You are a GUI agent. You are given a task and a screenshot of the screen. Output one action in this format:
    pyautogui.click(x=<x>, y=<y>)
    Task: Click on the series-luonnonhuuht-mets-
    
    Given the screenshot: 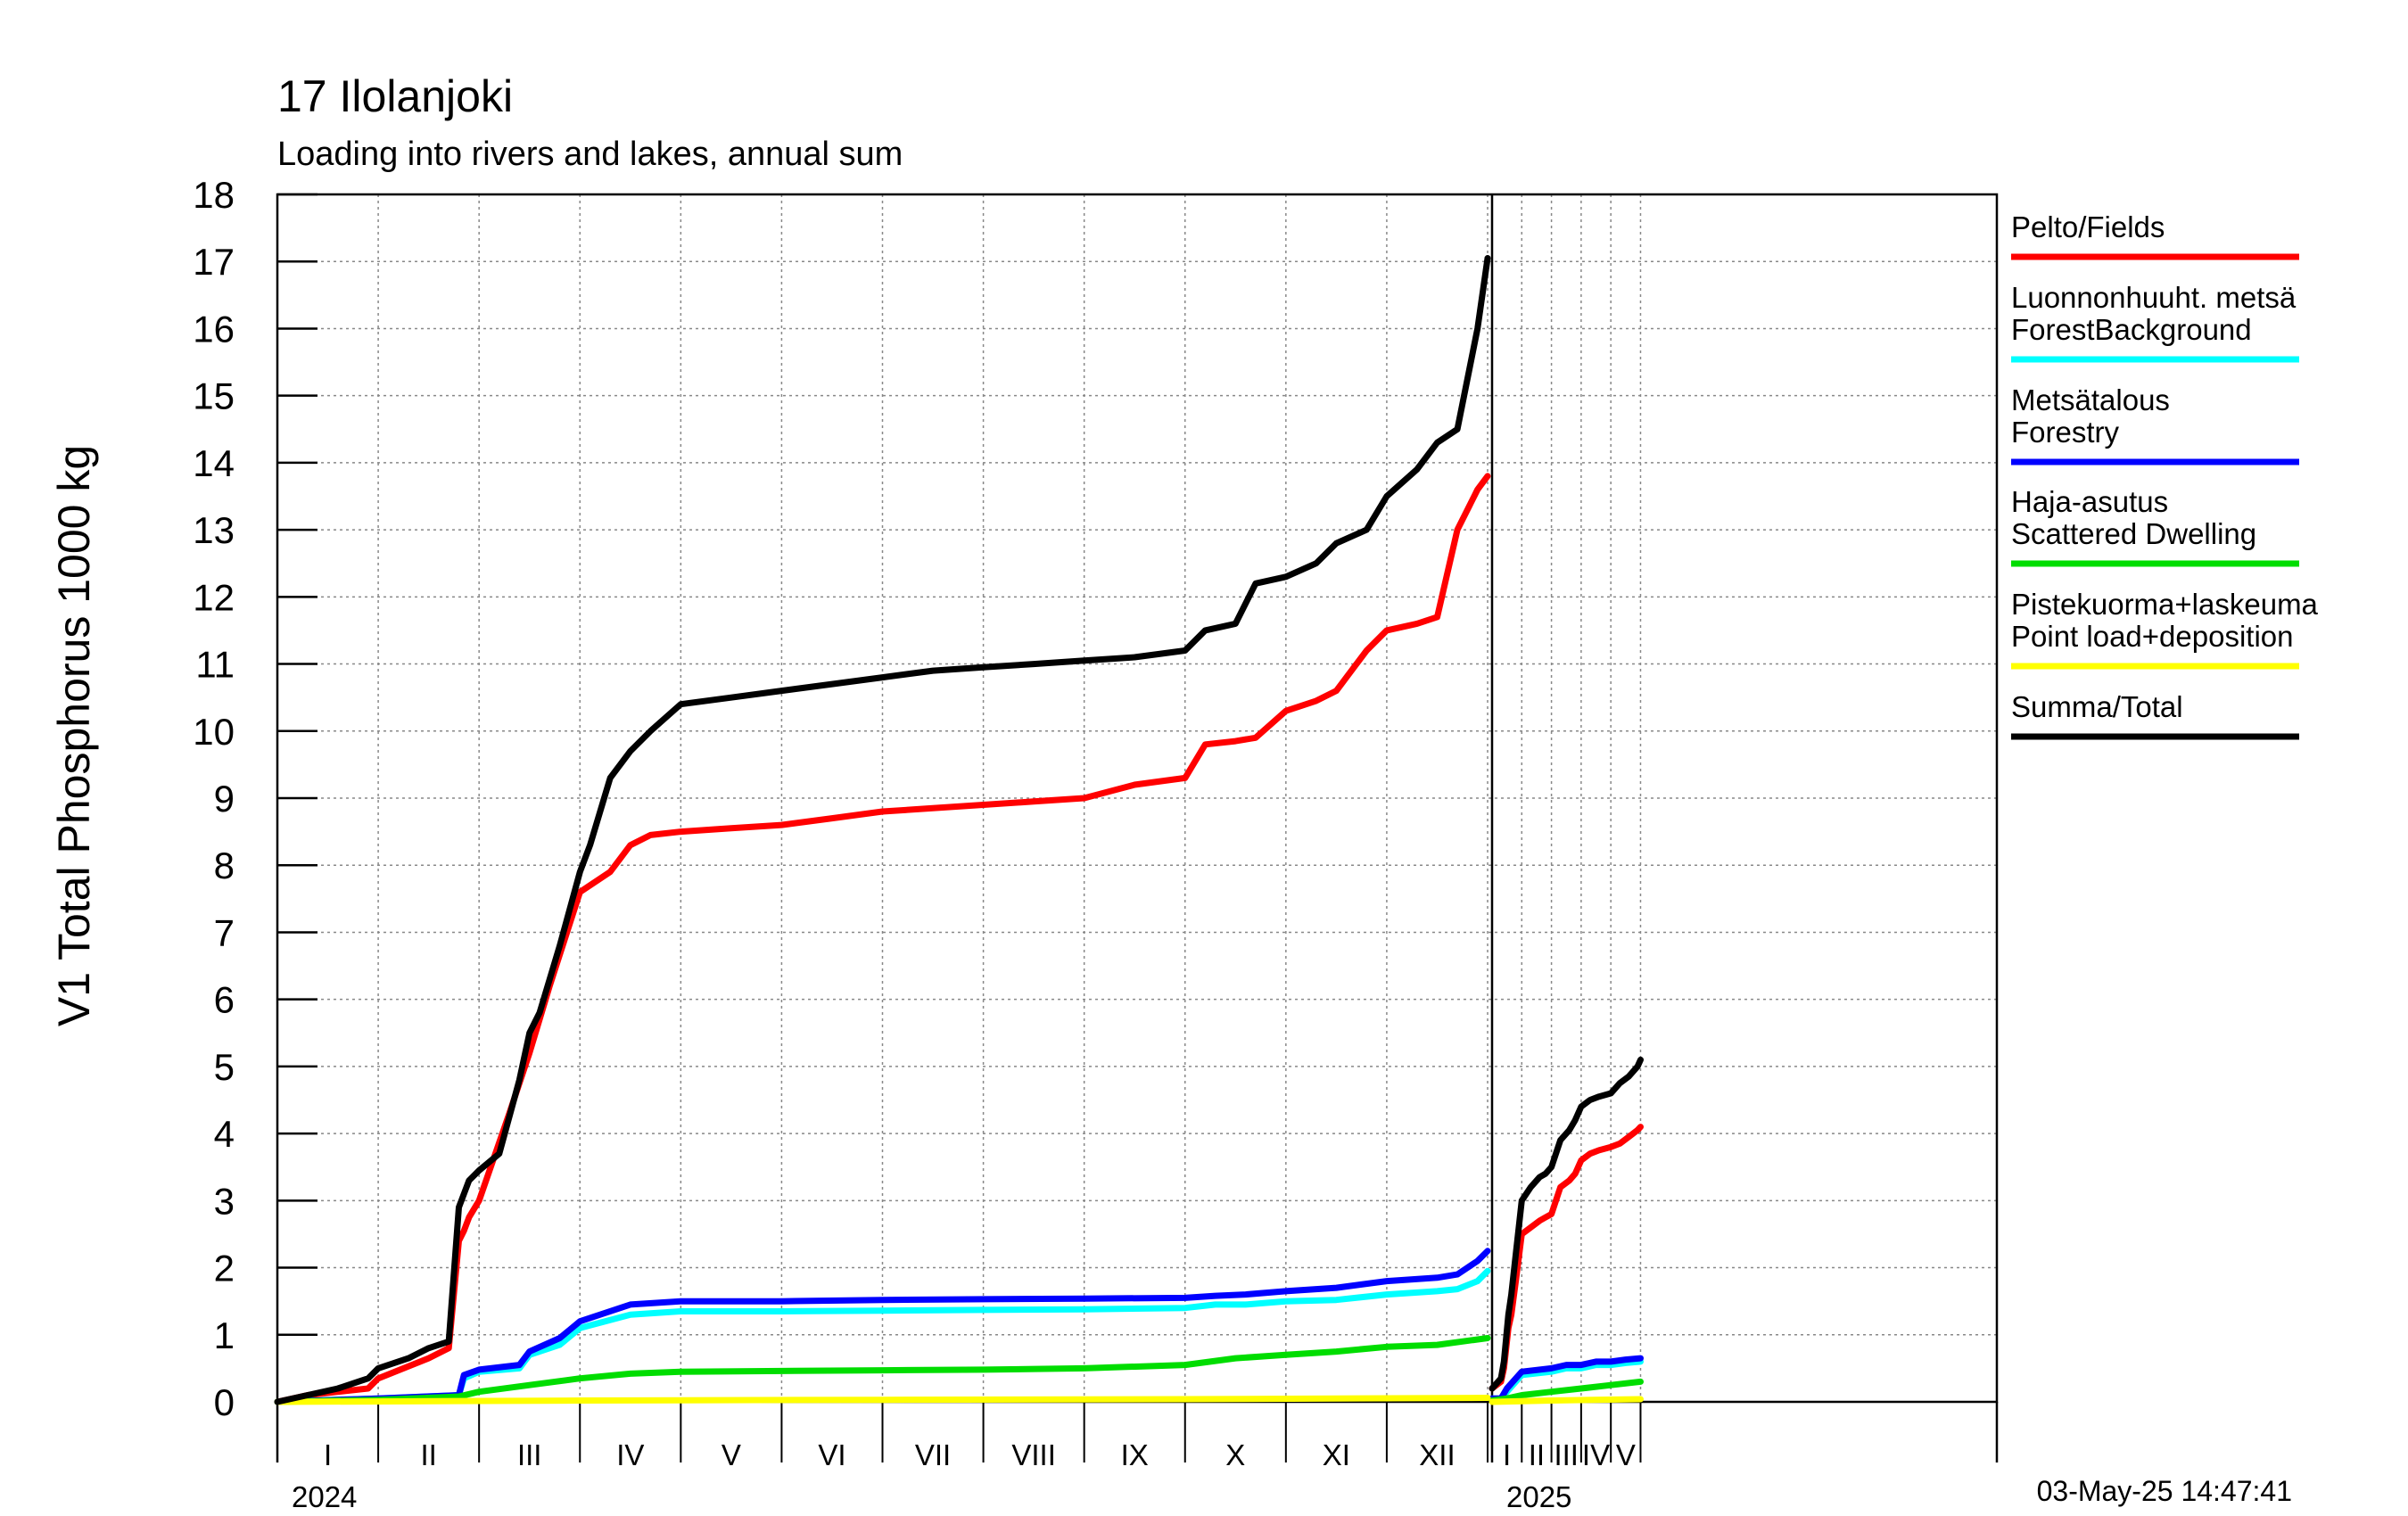 What is the action you would take?
    pyautogui.click(x=959, y=1336)
    